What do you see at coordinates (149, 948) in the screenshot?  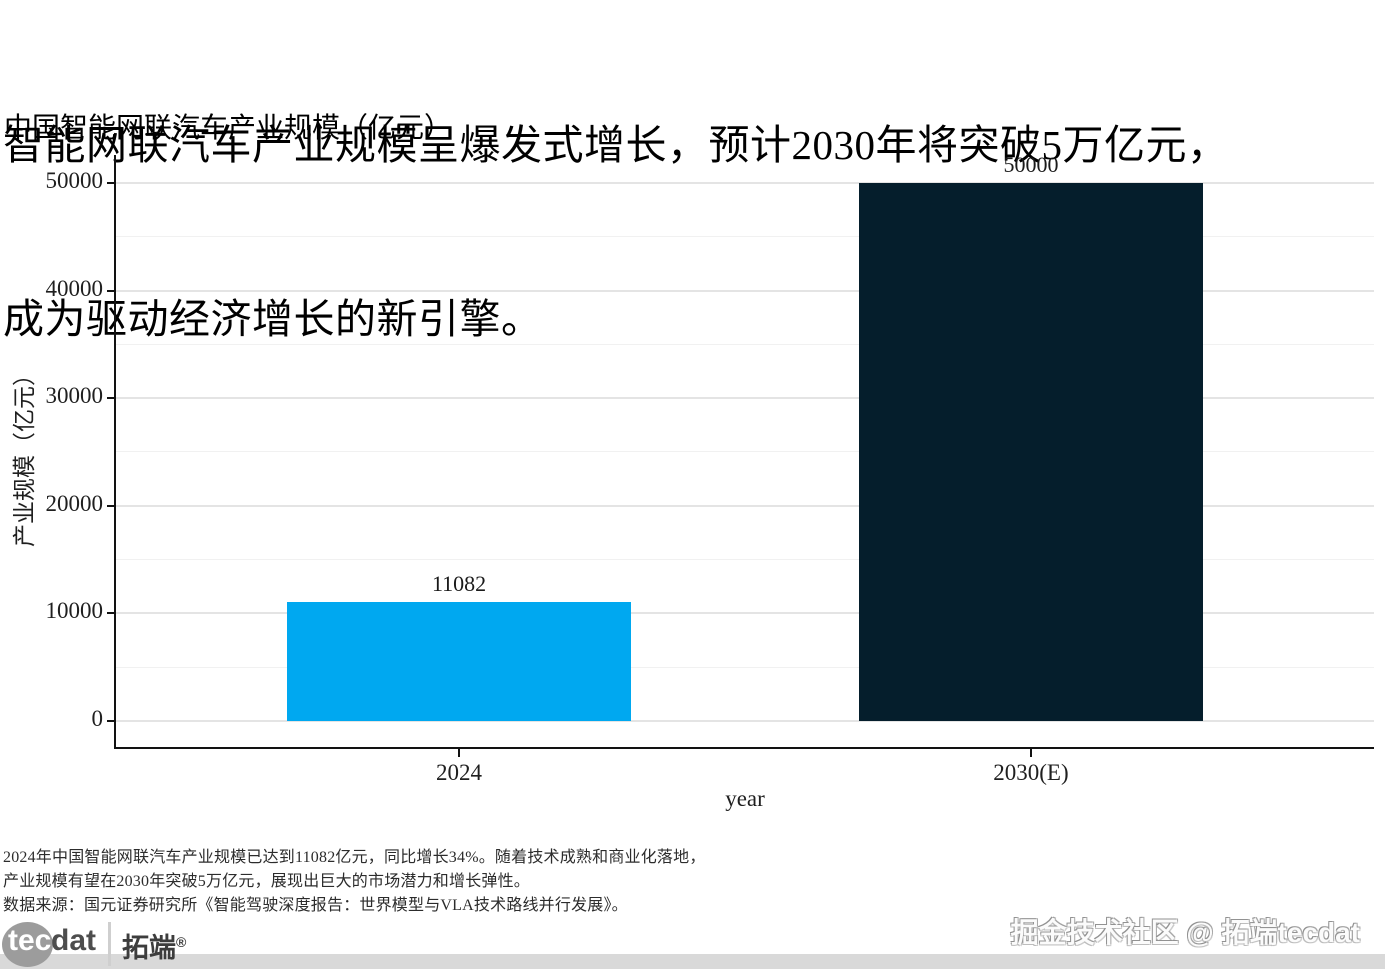 I see `logo-cn-text: 拓端` at bounding box center [149, 948].